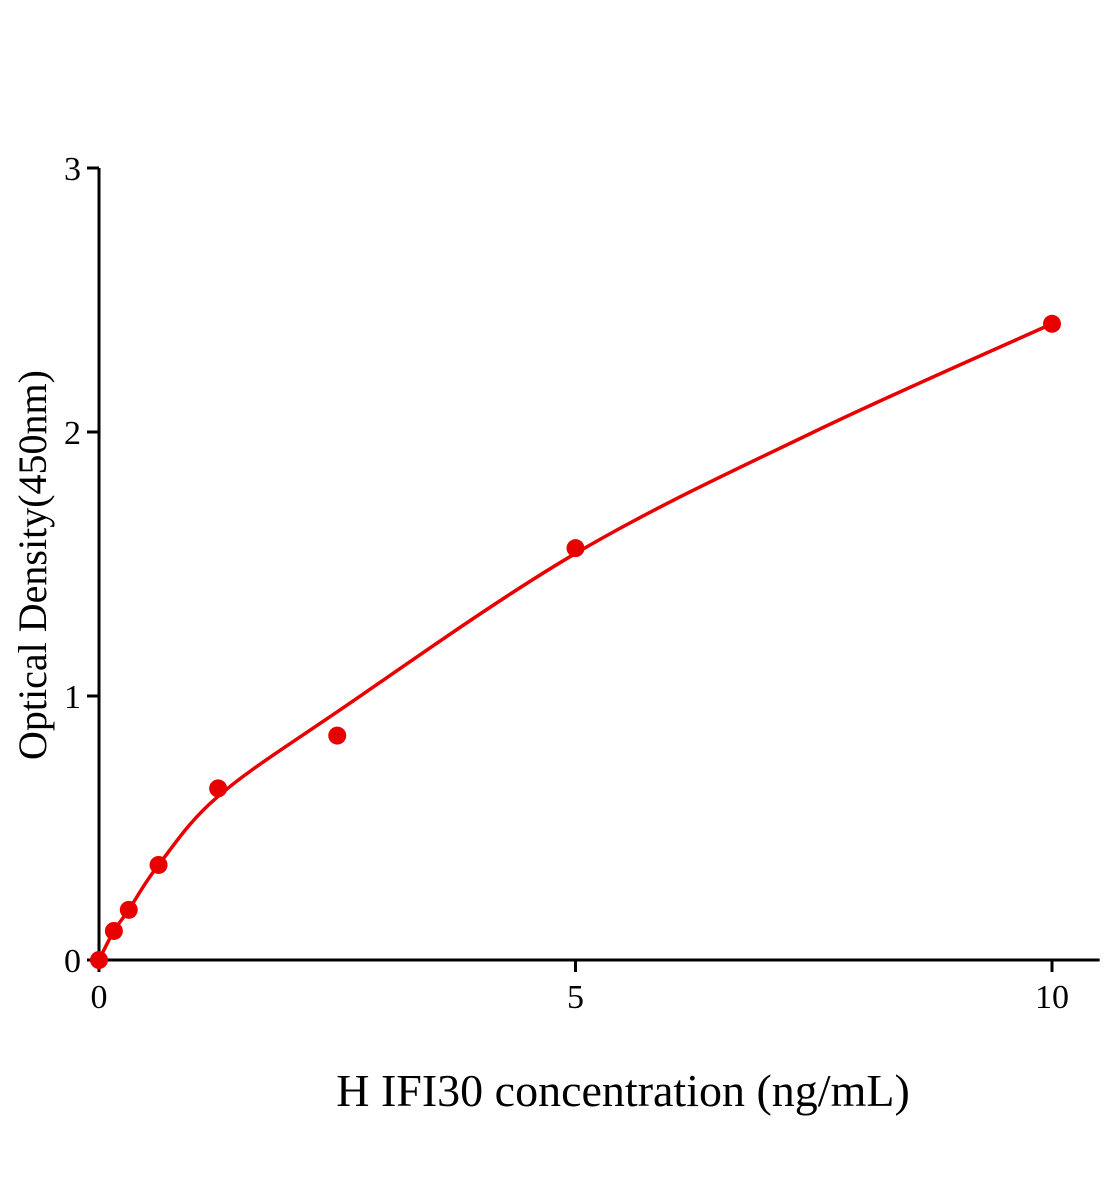 The image size is (1104, 1200). What do you see at coordinates (575, 997) in the screenshot?
I see `x-tick-label: 5` at bounding box center [575, 997].